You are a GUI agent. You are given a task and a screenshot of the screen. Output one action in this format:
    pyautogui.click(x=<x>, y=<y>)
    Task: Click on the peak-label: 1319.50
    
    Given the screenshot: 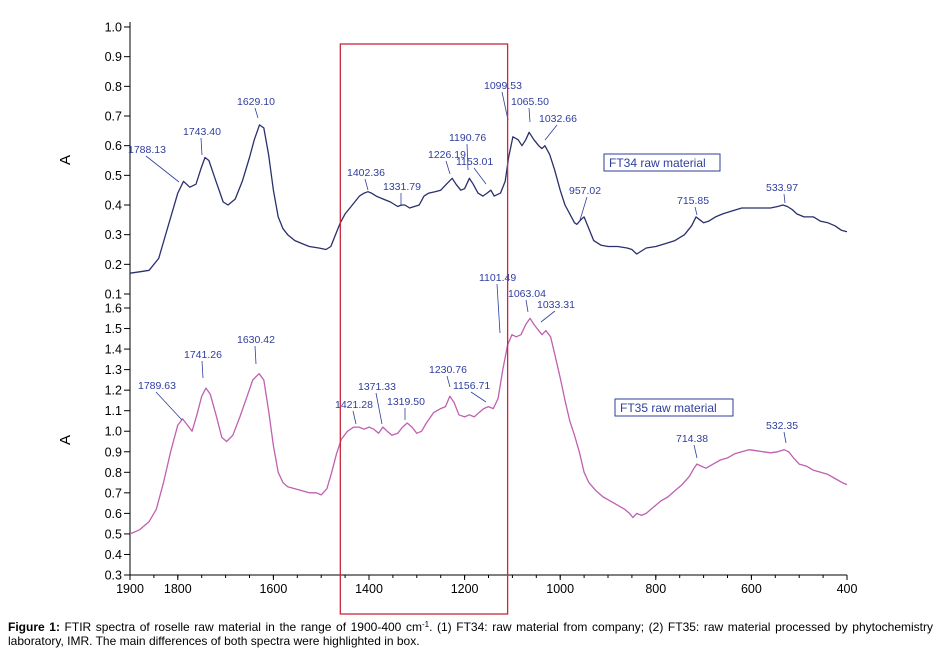 What is the action you would take?
    pyautogui.click(x=406, y=402)
    